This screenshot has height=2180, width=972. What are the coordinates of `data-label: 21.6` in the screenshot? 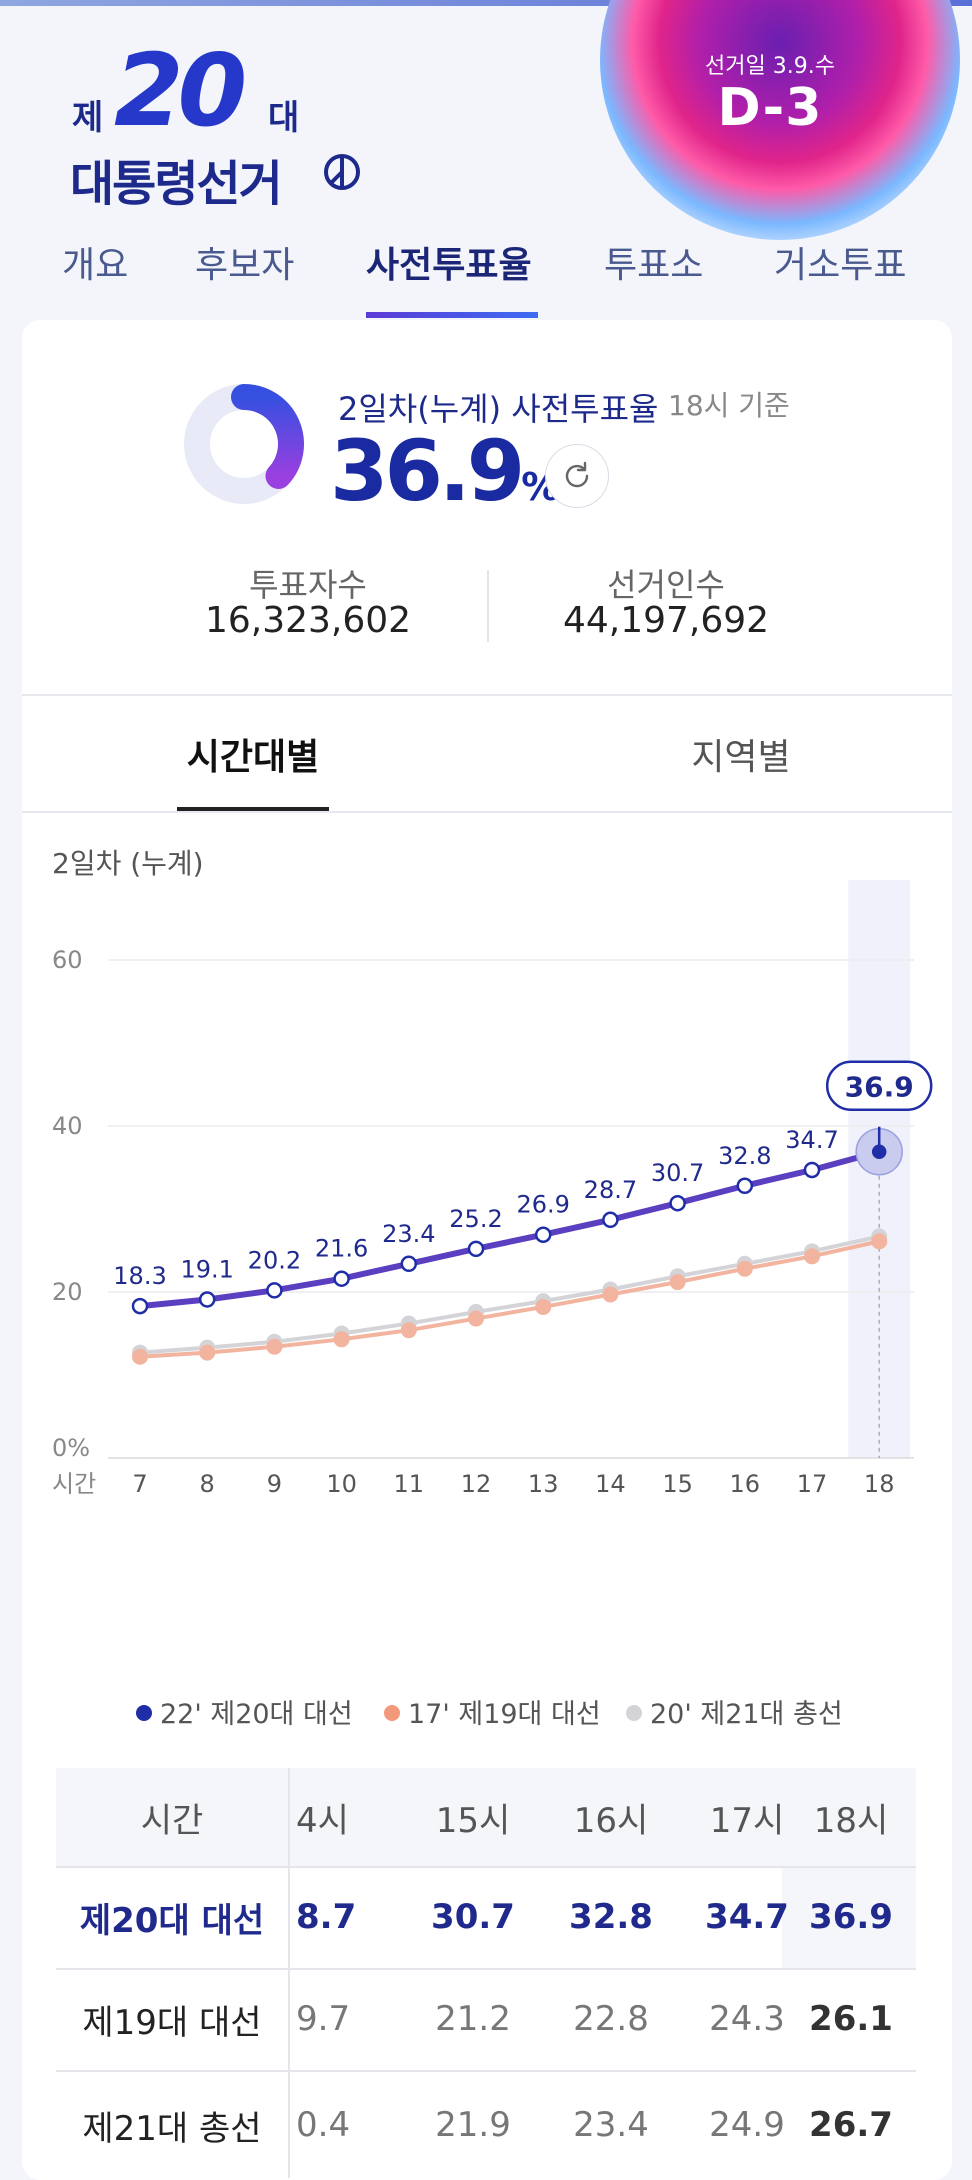 It's located at (341, 1249).